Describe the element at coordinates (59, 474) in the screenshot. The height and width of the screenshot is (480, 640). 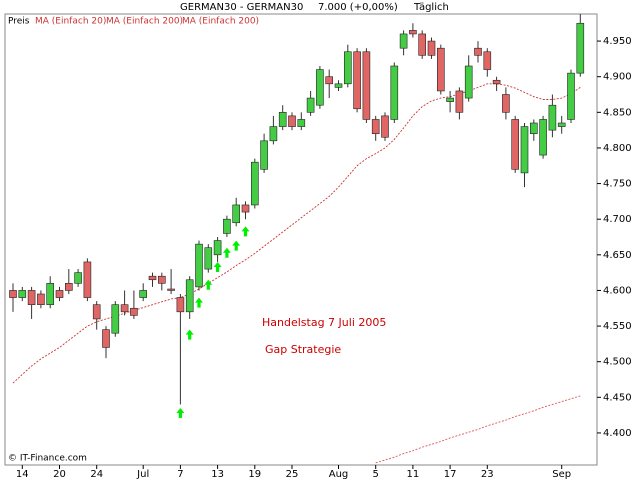
I see `x-tick-label: 20` at that location.